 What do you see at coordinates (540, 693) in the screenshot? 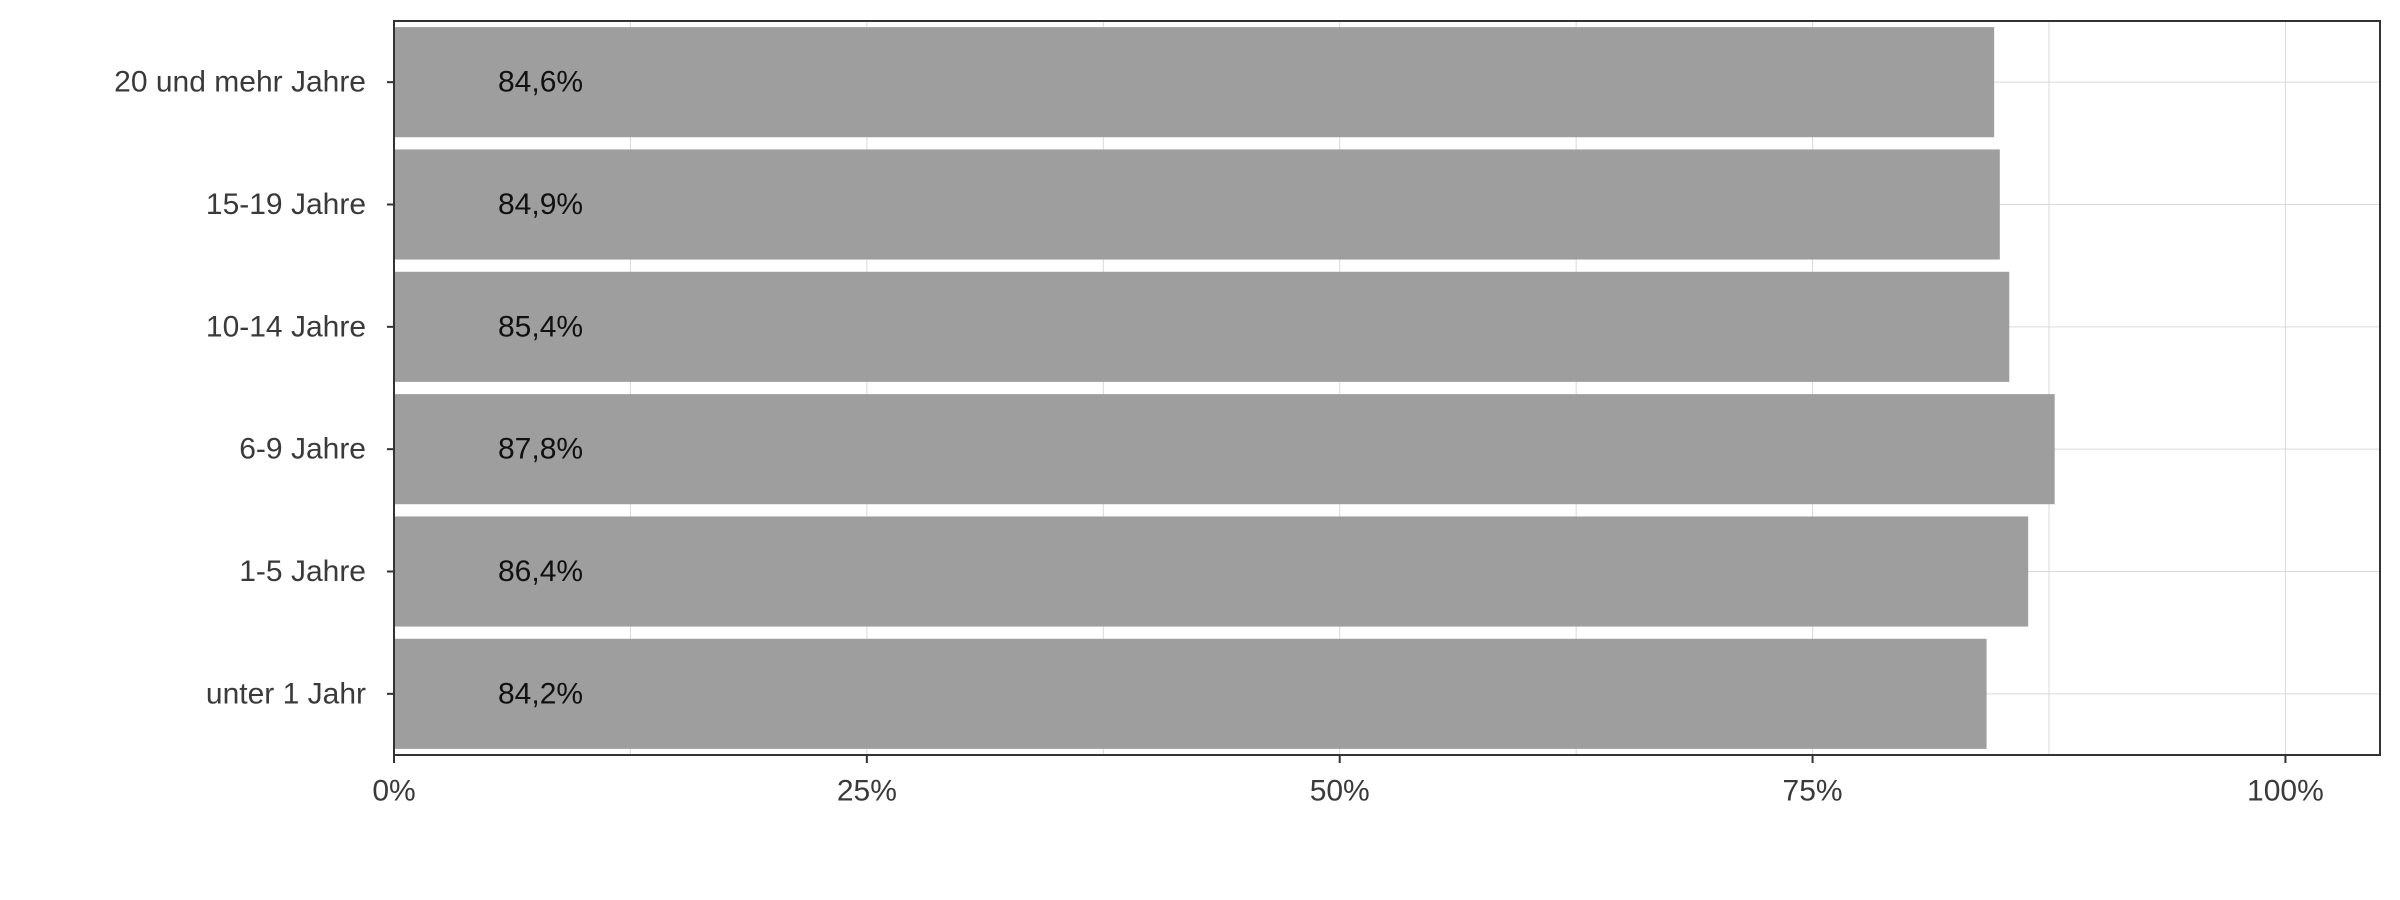
I see `data-label: 84,2%` at bounding box center [540, 693].